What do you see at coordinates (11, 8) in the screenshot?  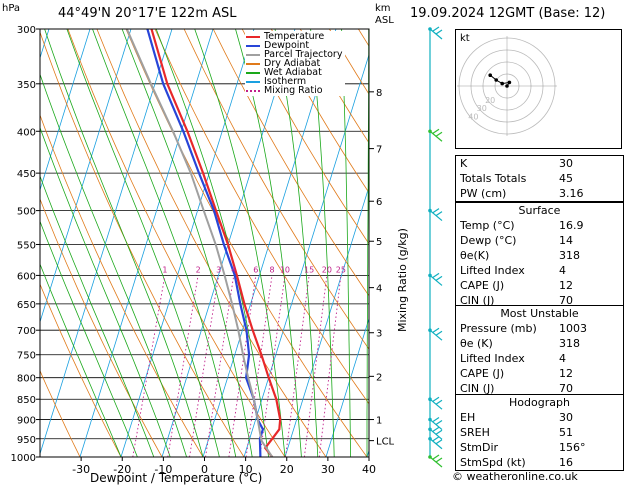 I see `pressure-unit-label: hPa` at bounding box center [11, 8].